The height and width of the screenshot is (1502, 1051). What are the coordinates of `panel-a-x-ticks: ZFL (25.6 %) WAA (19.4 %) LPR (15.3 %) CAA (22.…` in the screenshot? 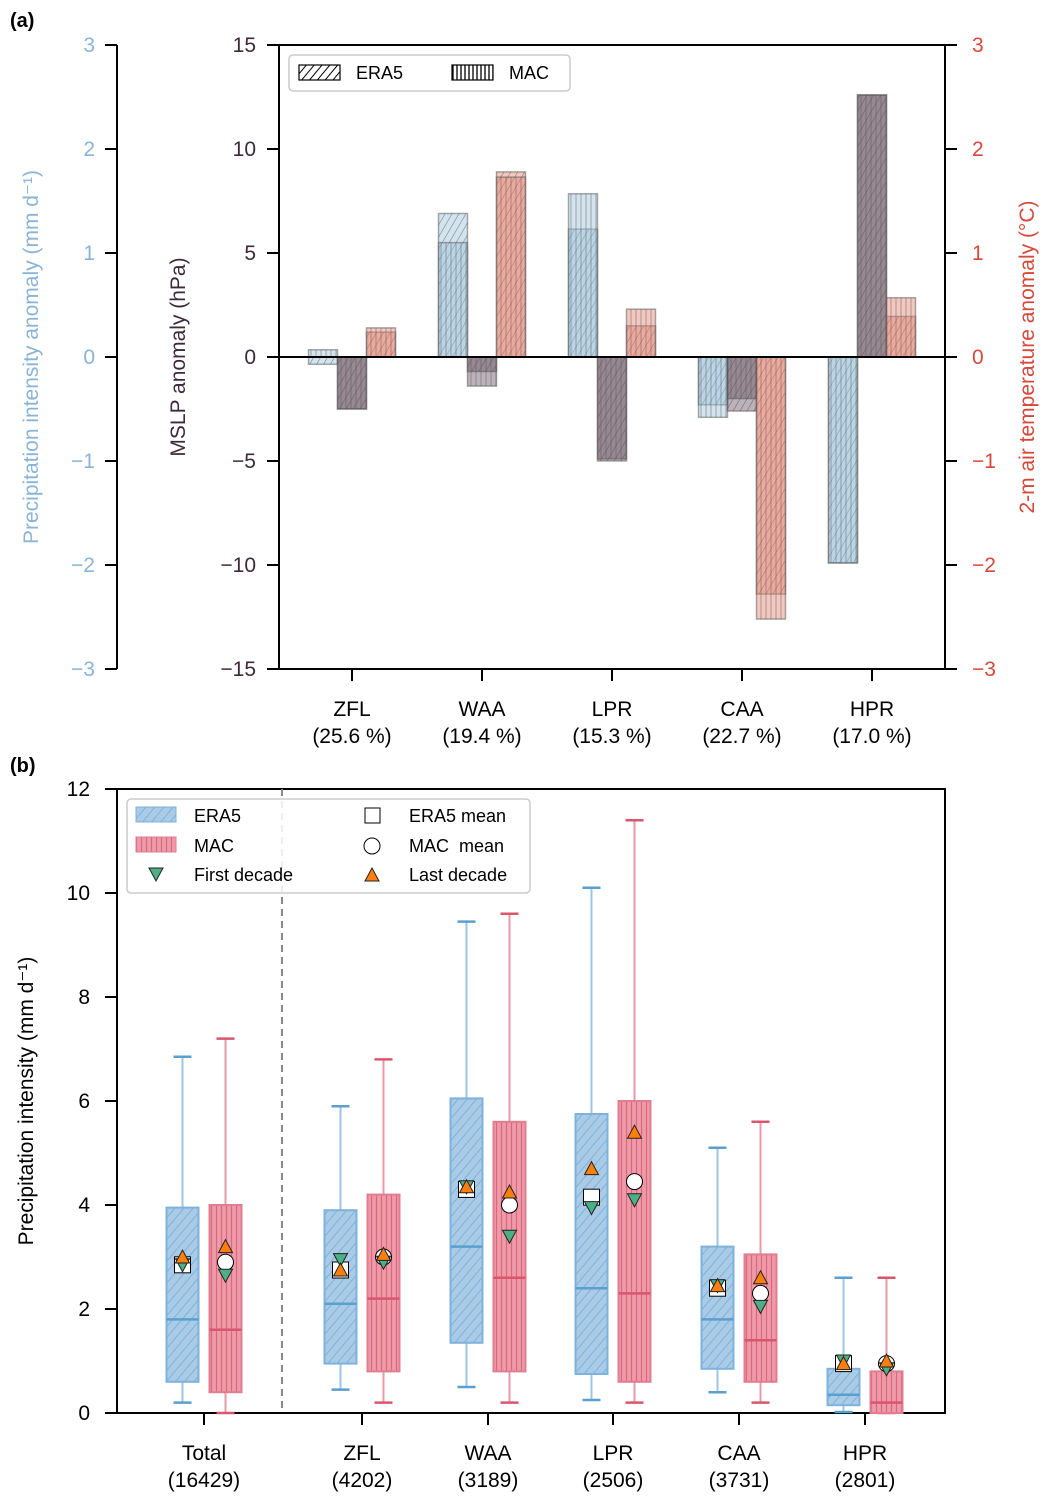 It's located at (612, 708).